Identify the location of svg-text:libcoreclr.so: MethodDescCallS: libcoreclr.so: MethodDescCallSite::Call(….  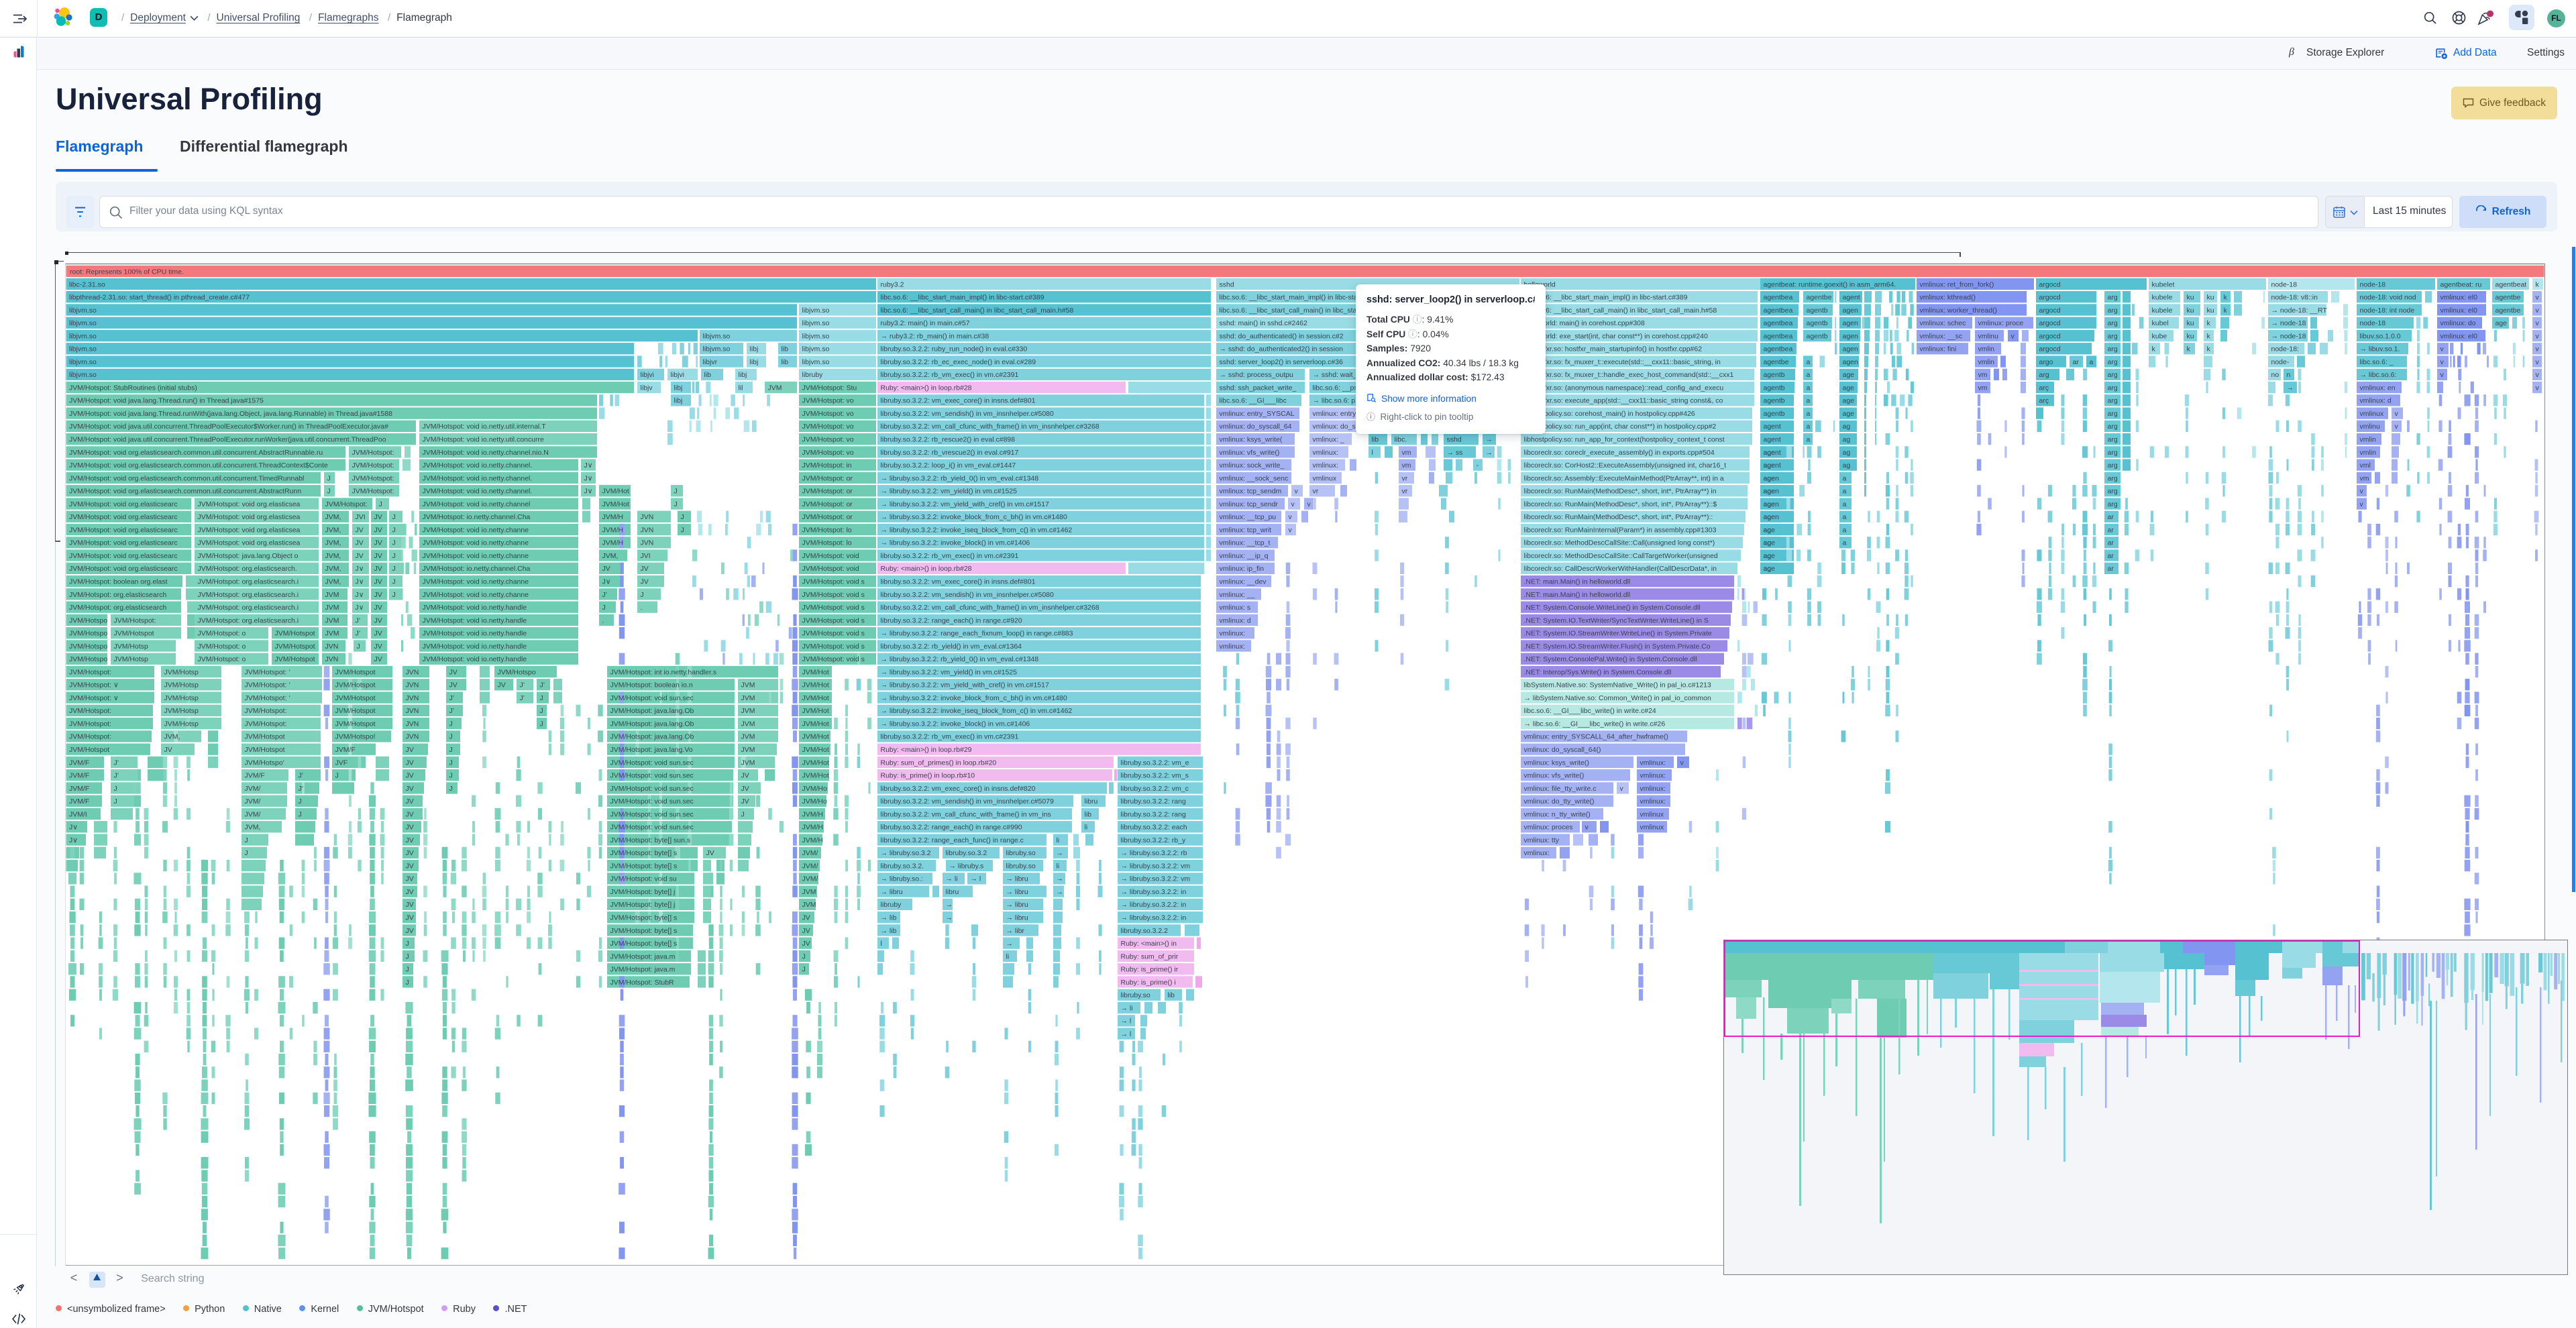
(1619, 543).